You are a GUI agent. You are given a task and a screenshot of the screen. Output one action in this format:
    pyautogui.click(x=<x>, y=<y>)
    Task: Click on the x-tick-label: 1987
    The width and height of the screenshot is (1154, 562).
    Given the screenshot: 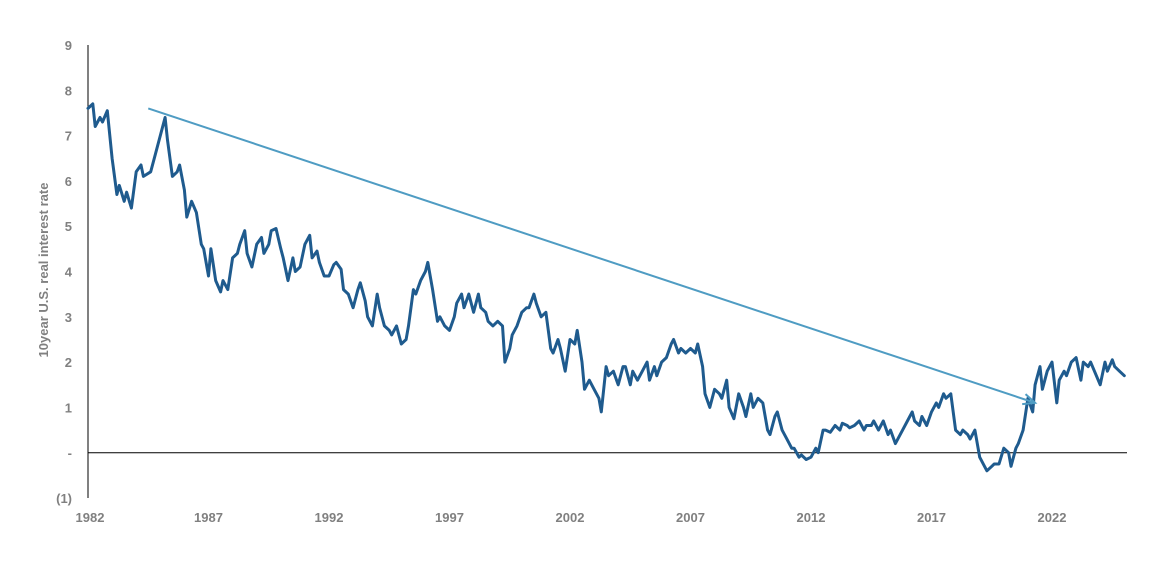 What is the action you would take?
    pyautogui.click(x=208, y=517)
    